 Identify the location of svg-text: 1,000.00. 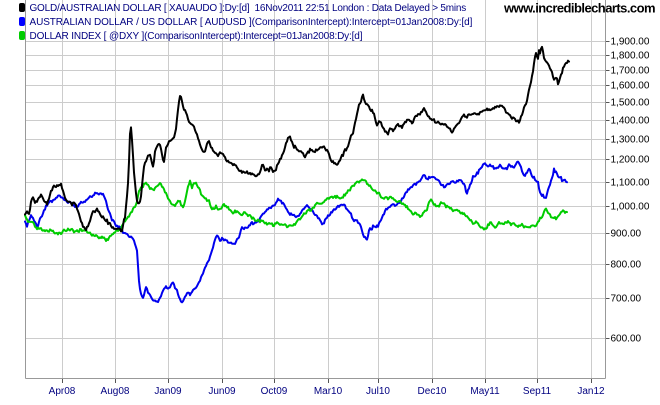
(630, 207).